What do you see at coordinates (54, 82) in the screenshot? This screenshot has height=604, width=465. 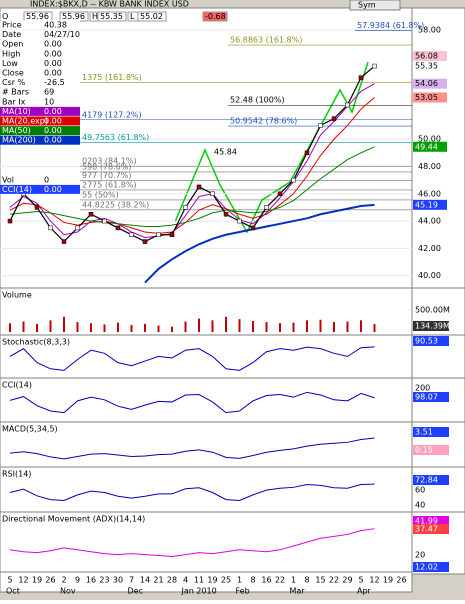 I see `data-window-value: -26.5` at bounding box center [54, 82].